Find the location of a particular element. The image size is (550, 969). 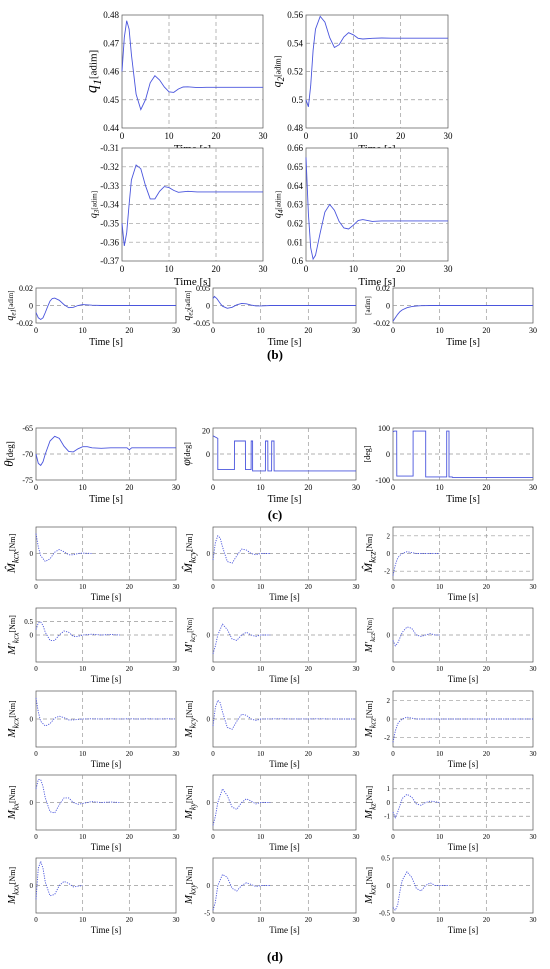

y-axis-label: [adim] is located at coordinates (368, 305).